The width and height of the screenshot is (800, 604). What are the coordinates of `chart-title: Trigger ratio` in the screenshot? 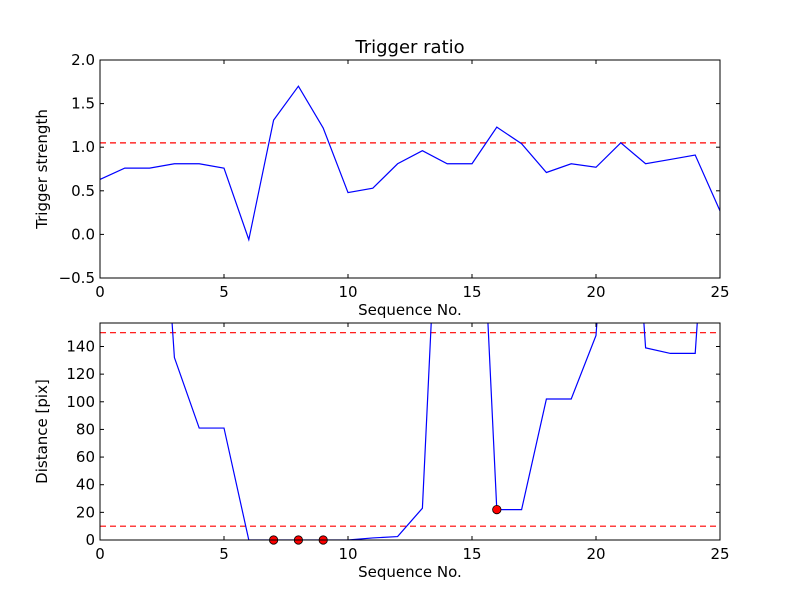 It's located at (409, 47).